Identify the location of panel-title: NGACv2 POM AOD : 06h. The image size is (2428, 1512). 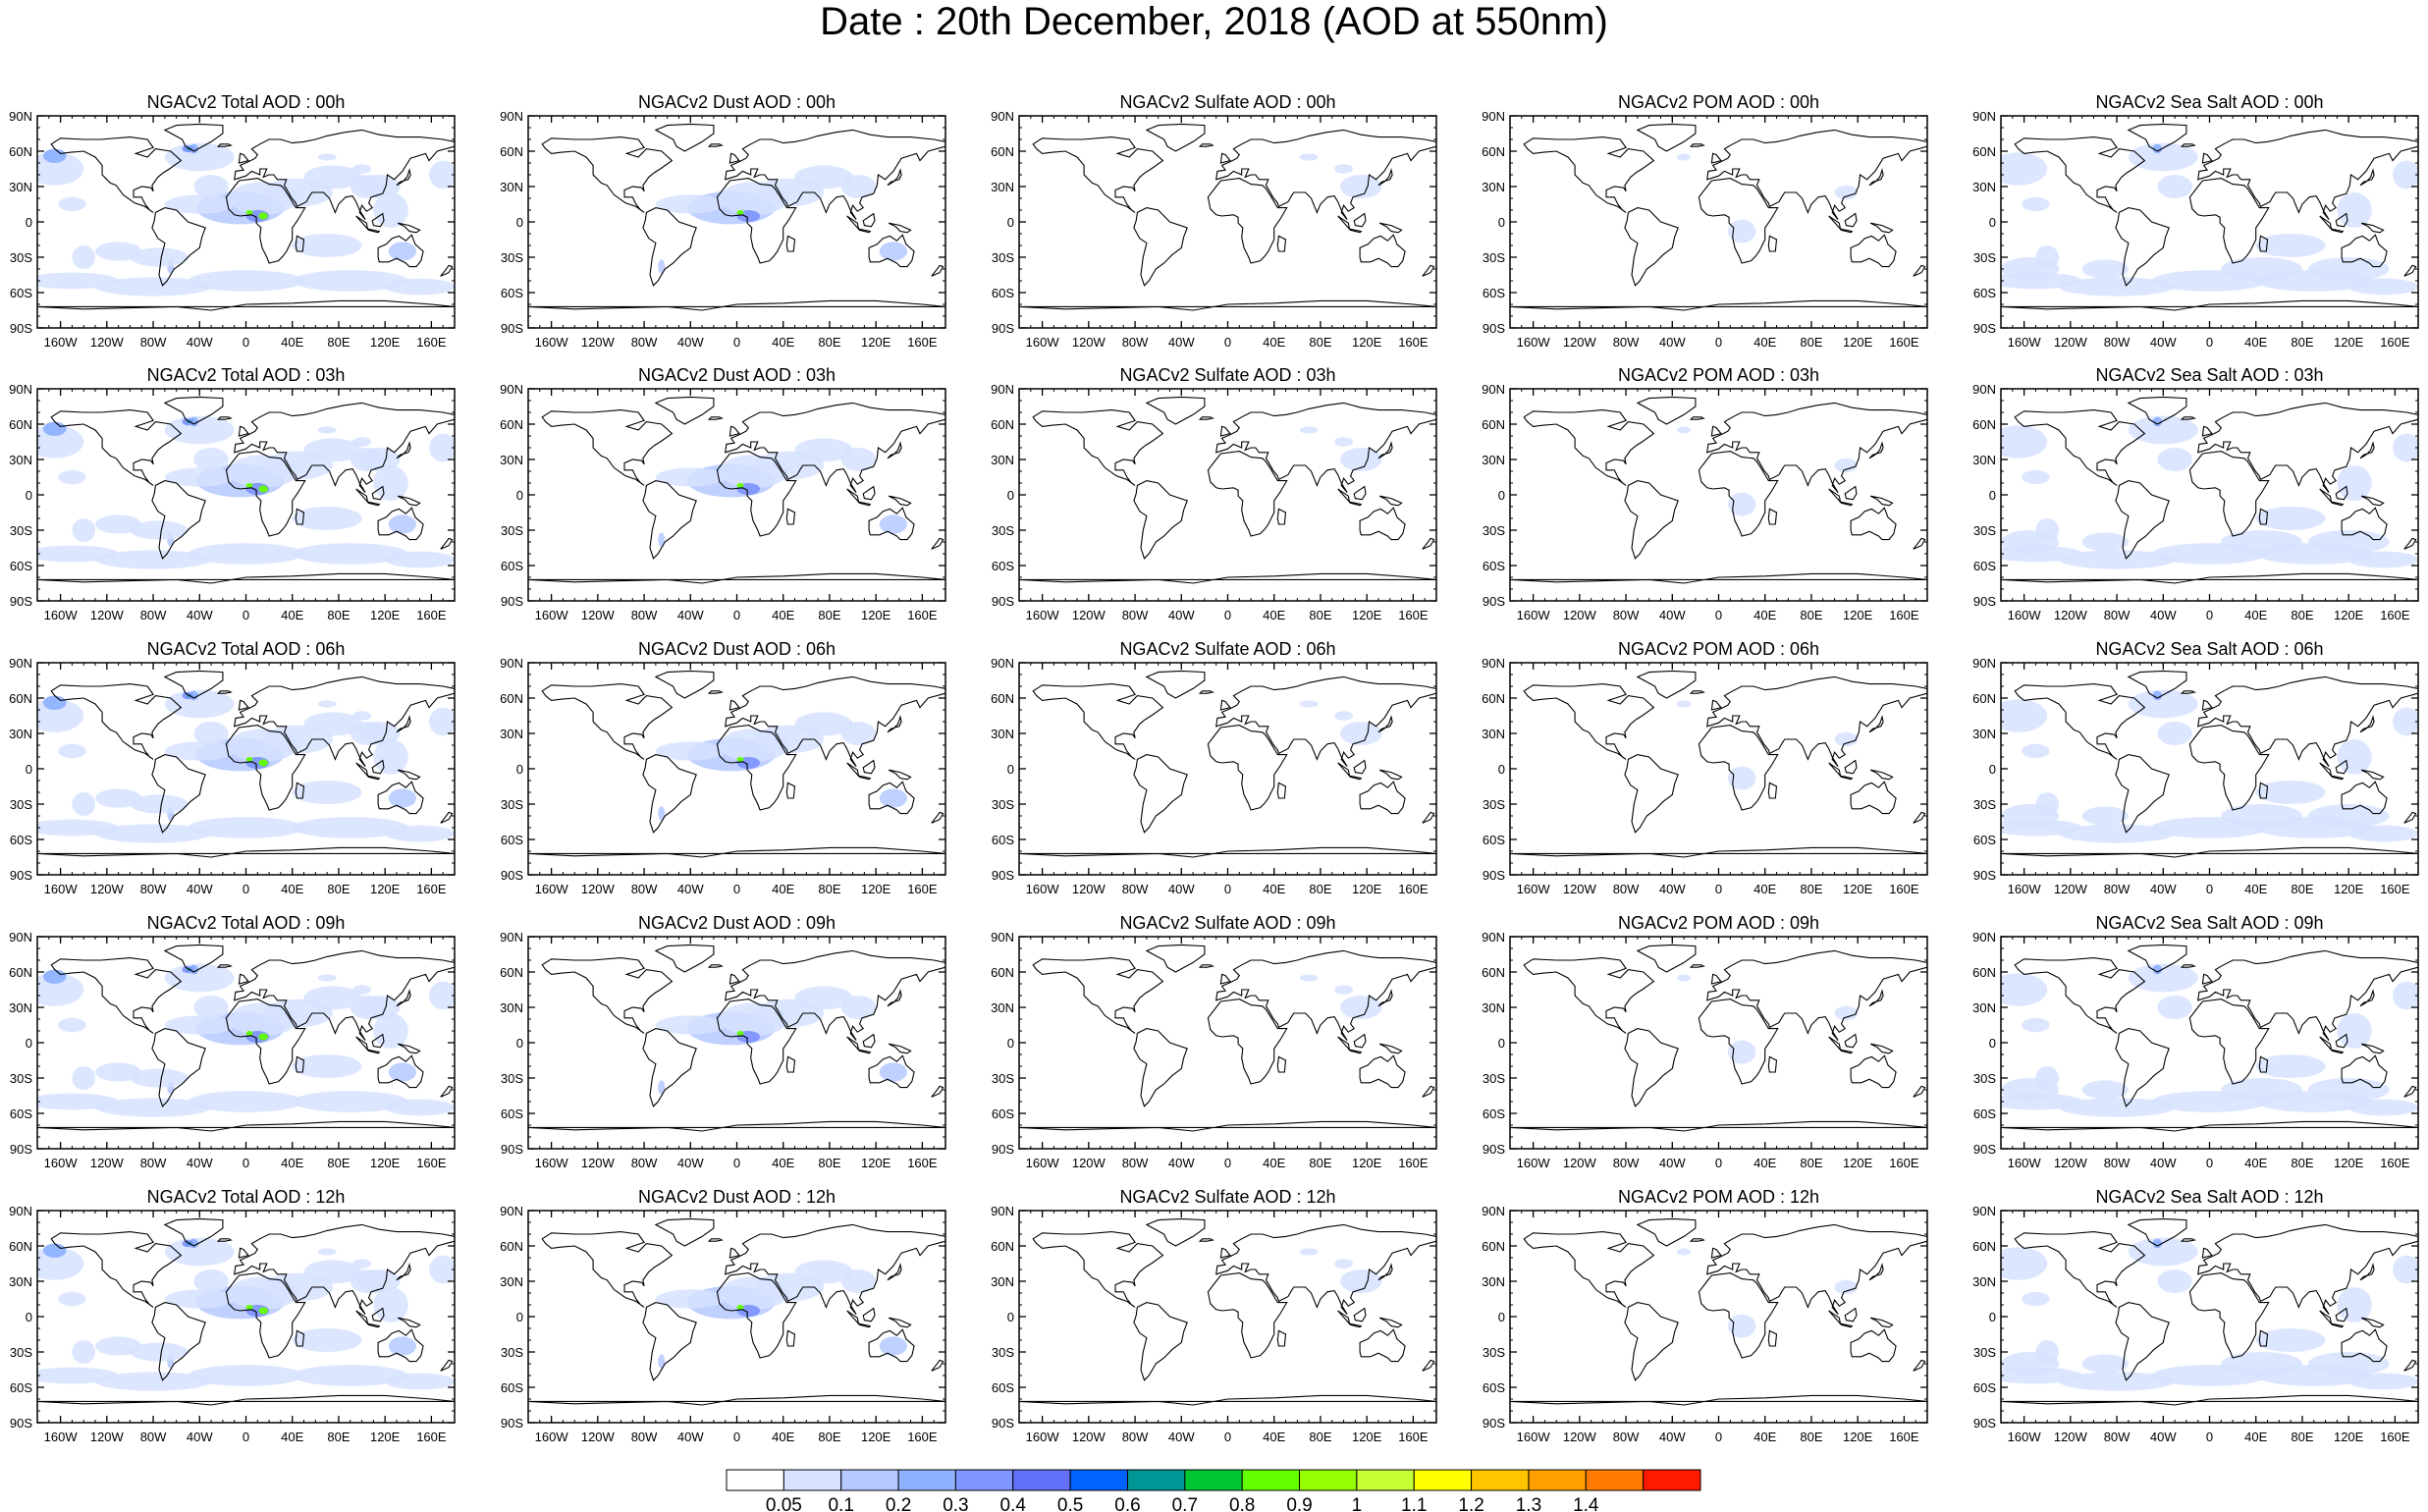
(1719, 649).